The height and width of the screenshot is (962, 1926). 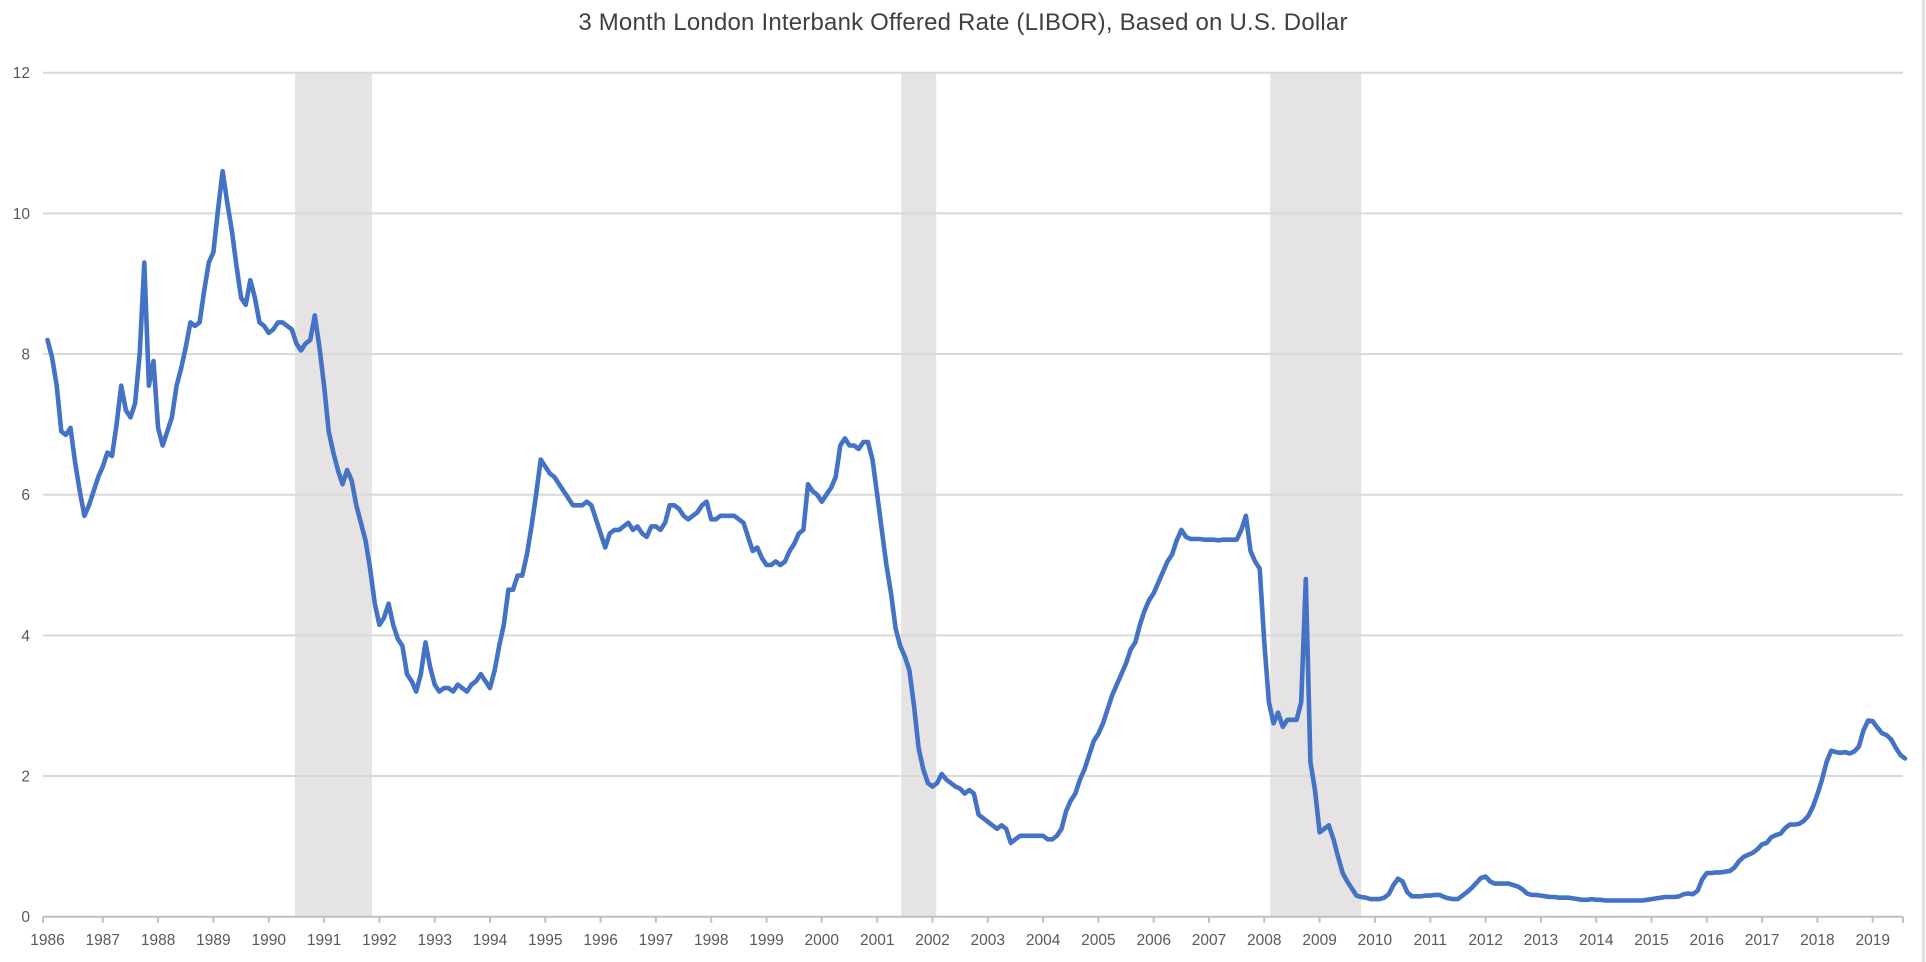 What do you see at coordinates (434, 940) in the screenshot?
I see `x-axis-label: 1993` at bounding box center [434, 940].